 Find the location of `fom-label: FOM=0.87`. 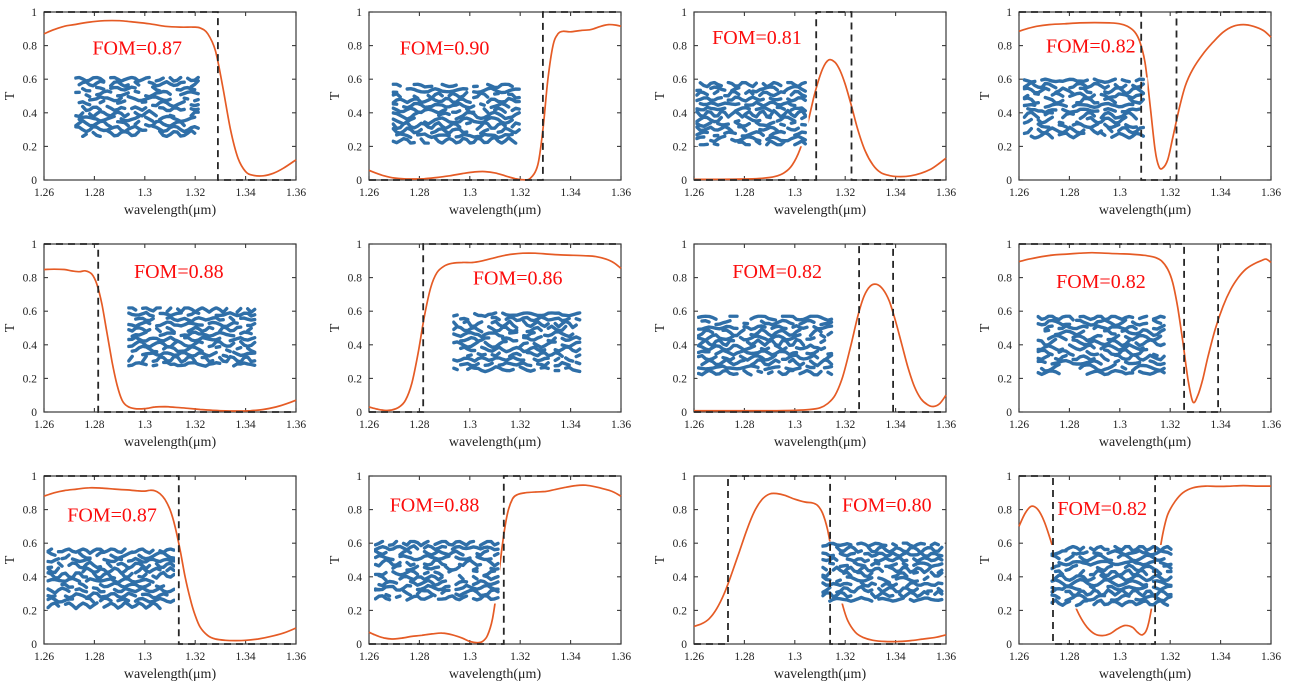

fom-label: FOM=0.87 is located at coordinates (112, 516).